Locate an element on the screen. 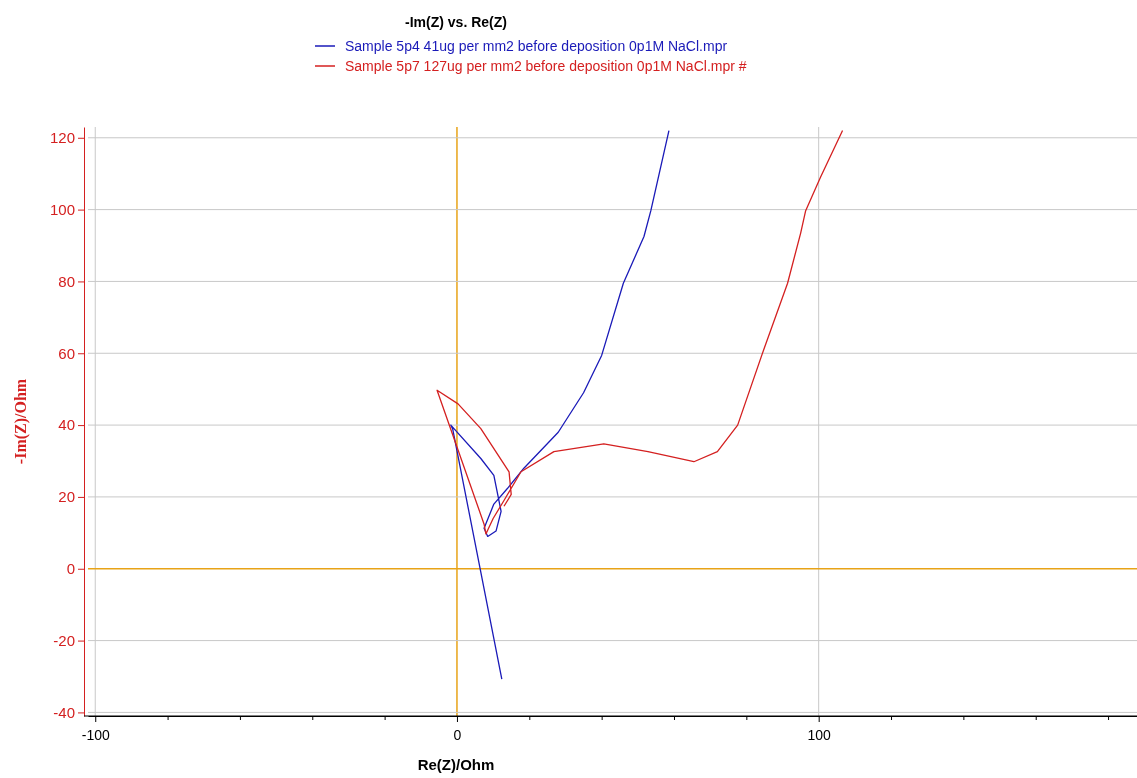  x-tick-label: -100 is located at coordinates (95, 735).